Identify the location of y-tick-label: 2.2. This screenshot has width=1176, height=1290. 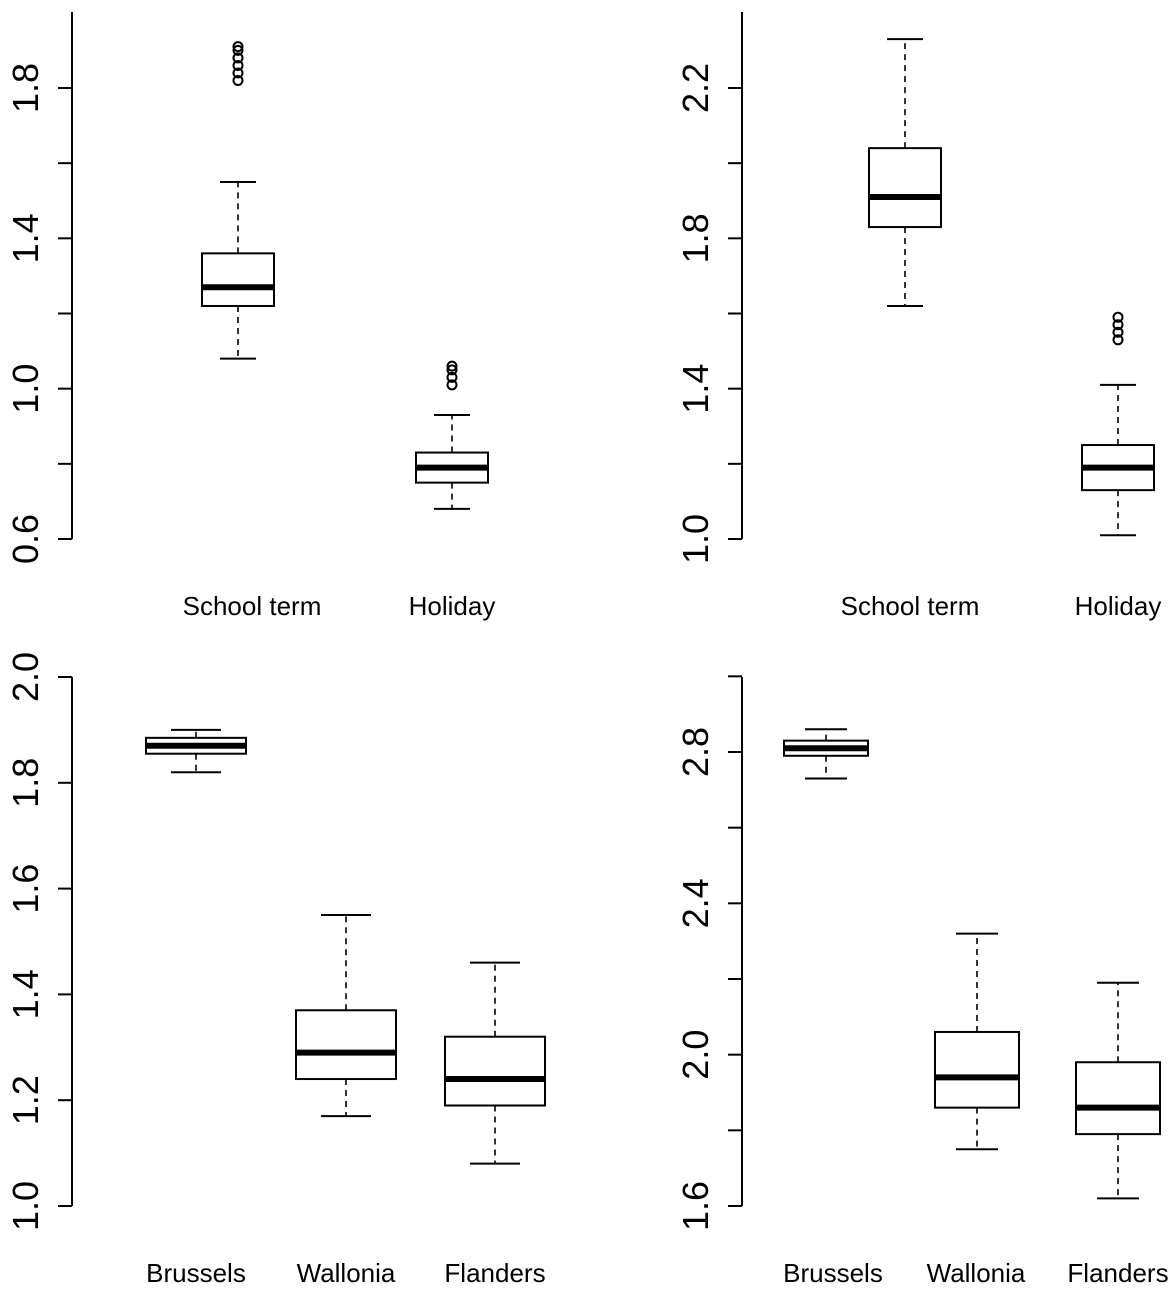
(695, 88).